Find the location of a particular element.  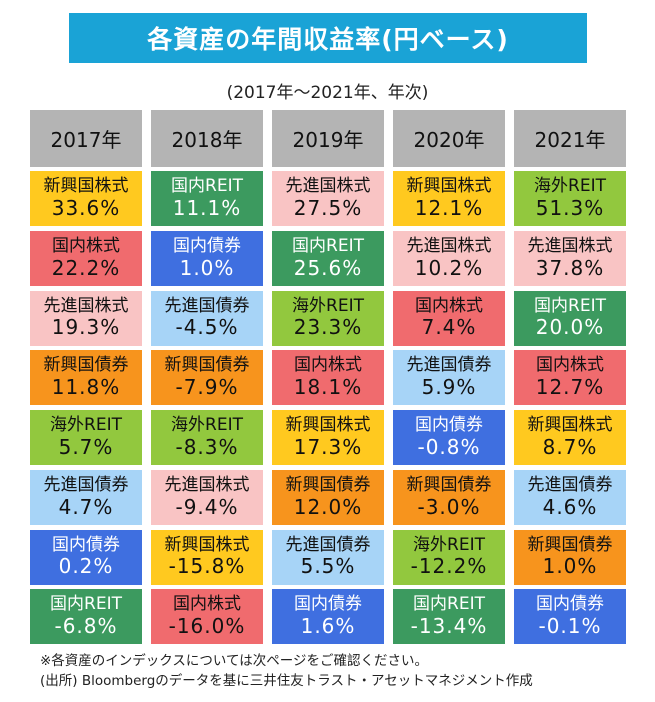

return-value: -16.0% is located at coordinates (207, 626).